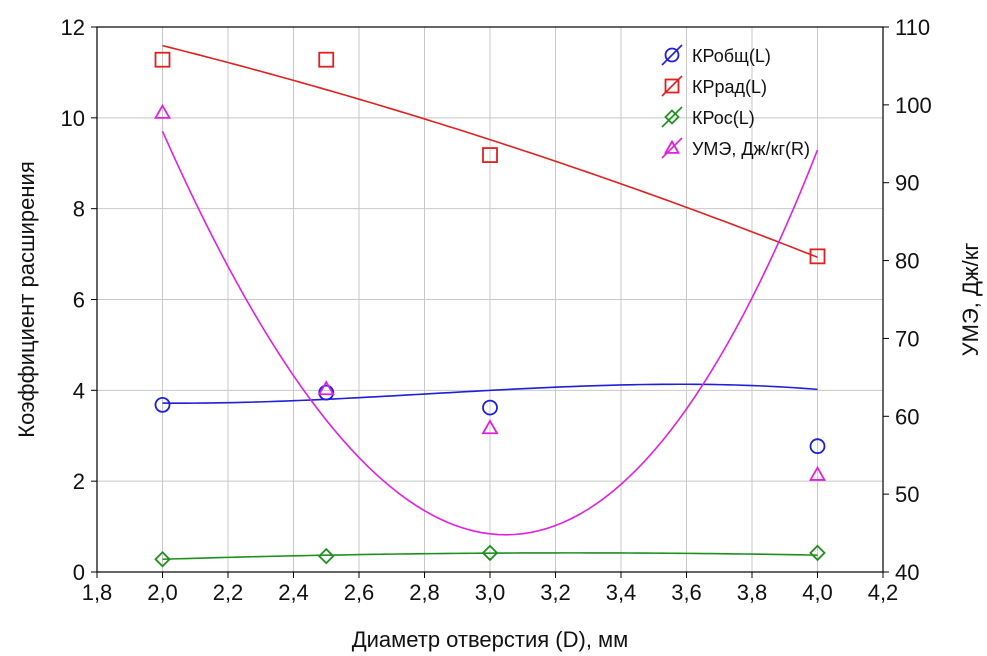 This screenshot has height=656, width=987. I want to click on y-left-tick-label: 6, so click(79, 300).